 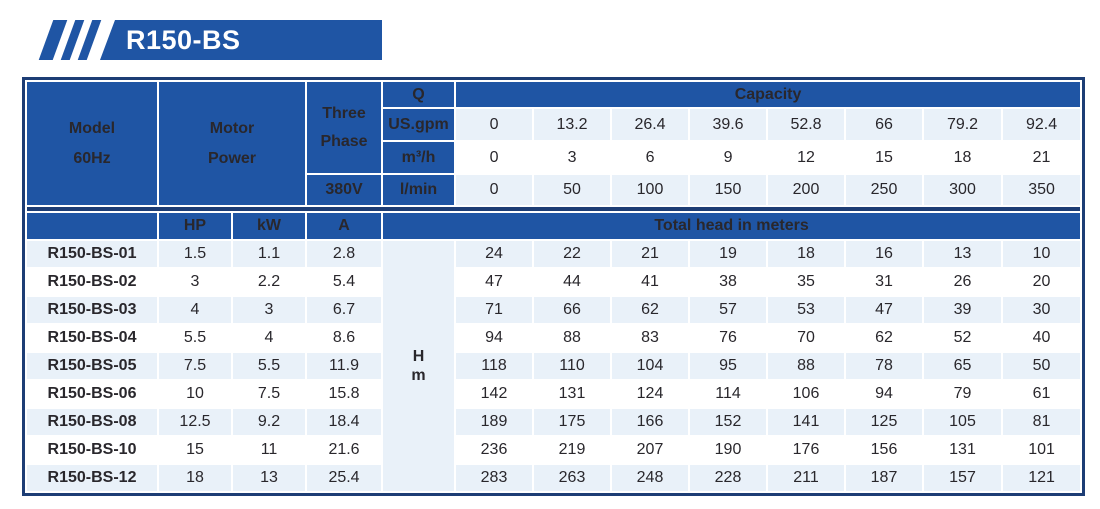 What do you see at coordinates (884, 254) in the screenshot?
I see `head-value-cell: 16` at bounding box center [884, 254].